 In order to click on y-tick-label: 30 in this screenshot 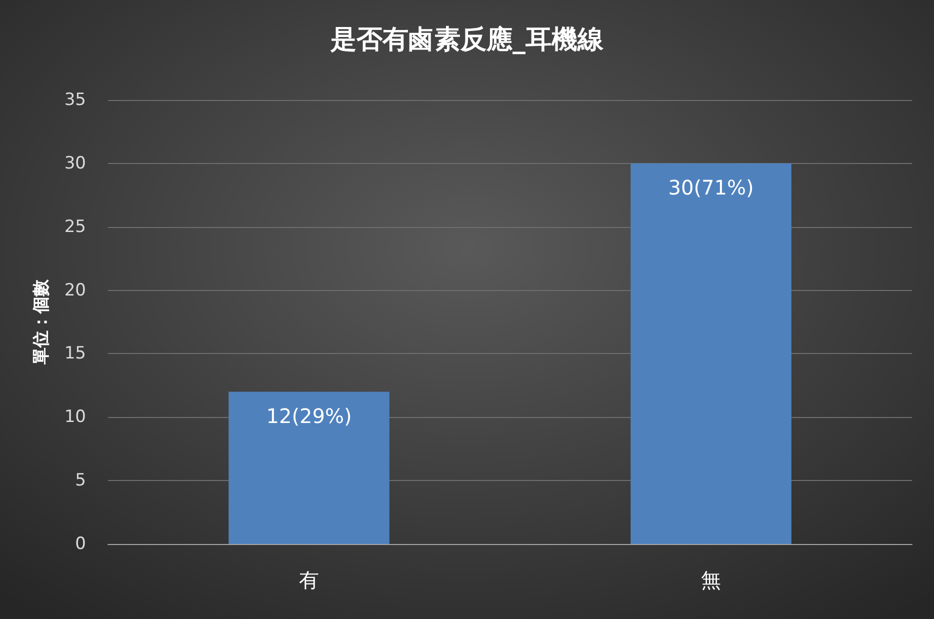, I will do `click(75, 163)`.